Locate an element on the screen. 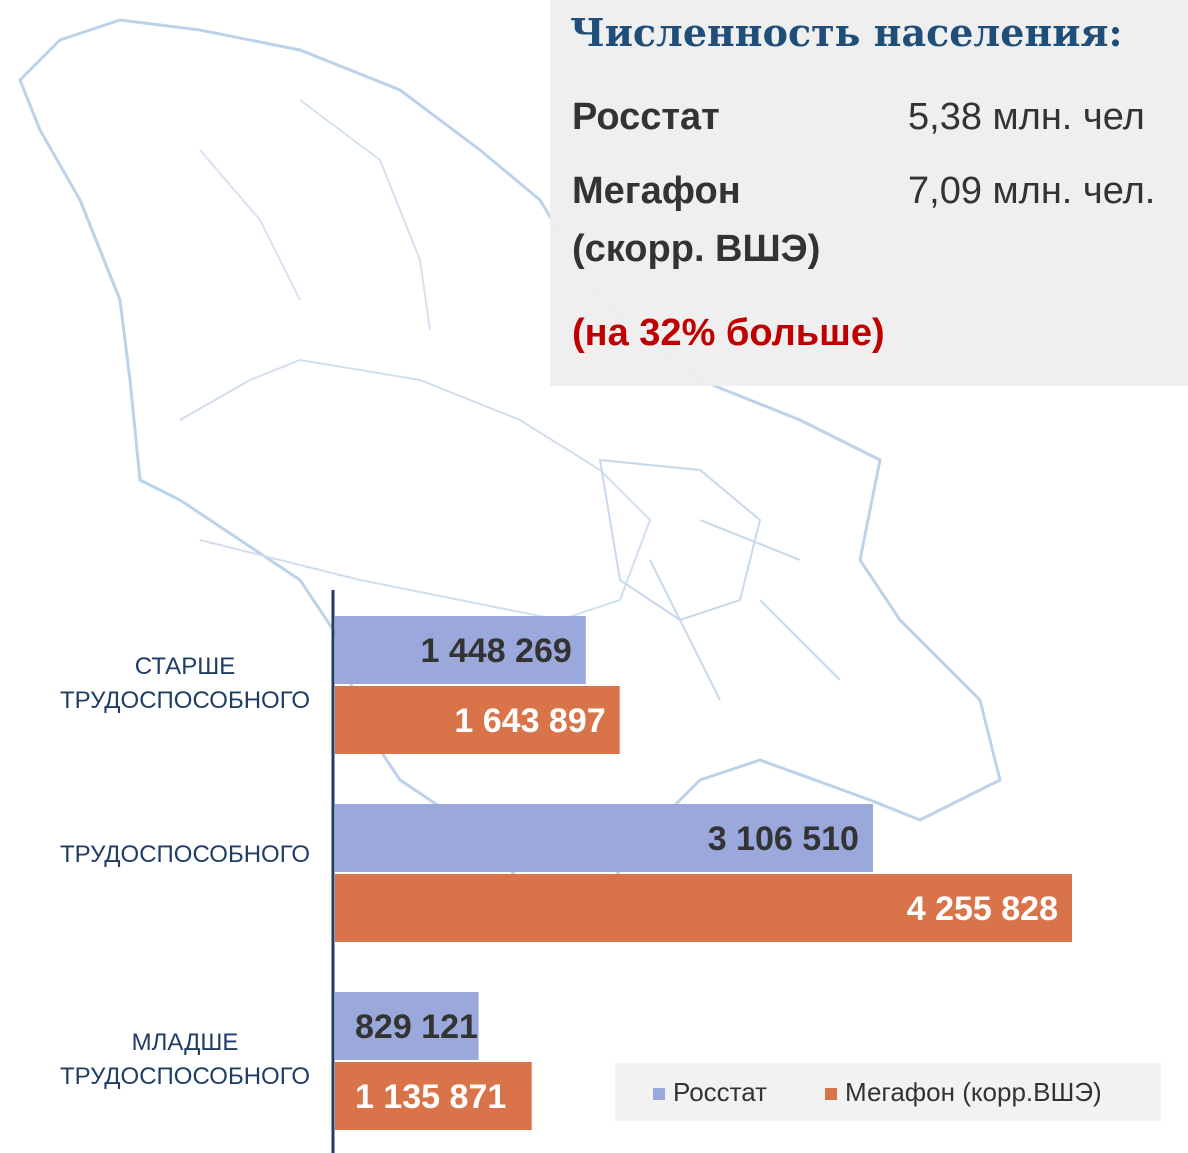  info-value: 7,09 млн. чел. is located at coordinates (1032, 191).